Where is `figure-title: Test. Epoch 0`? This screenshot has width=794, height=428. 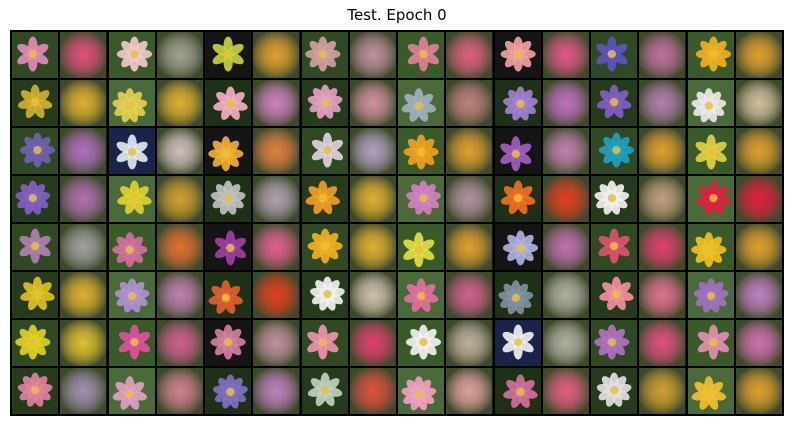
figure-title: Test. Epoch 0 is located at coordinates (397, 15).